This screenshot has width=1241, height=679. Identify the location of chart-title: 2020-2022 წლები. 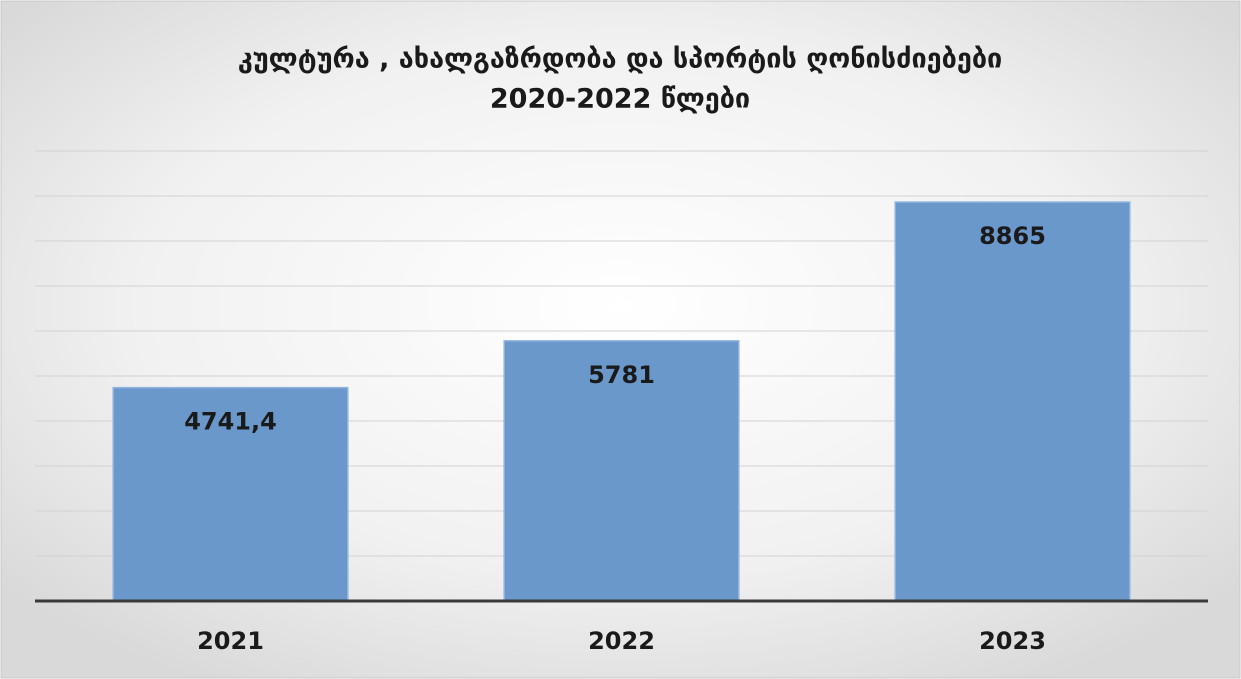
(620, 99).